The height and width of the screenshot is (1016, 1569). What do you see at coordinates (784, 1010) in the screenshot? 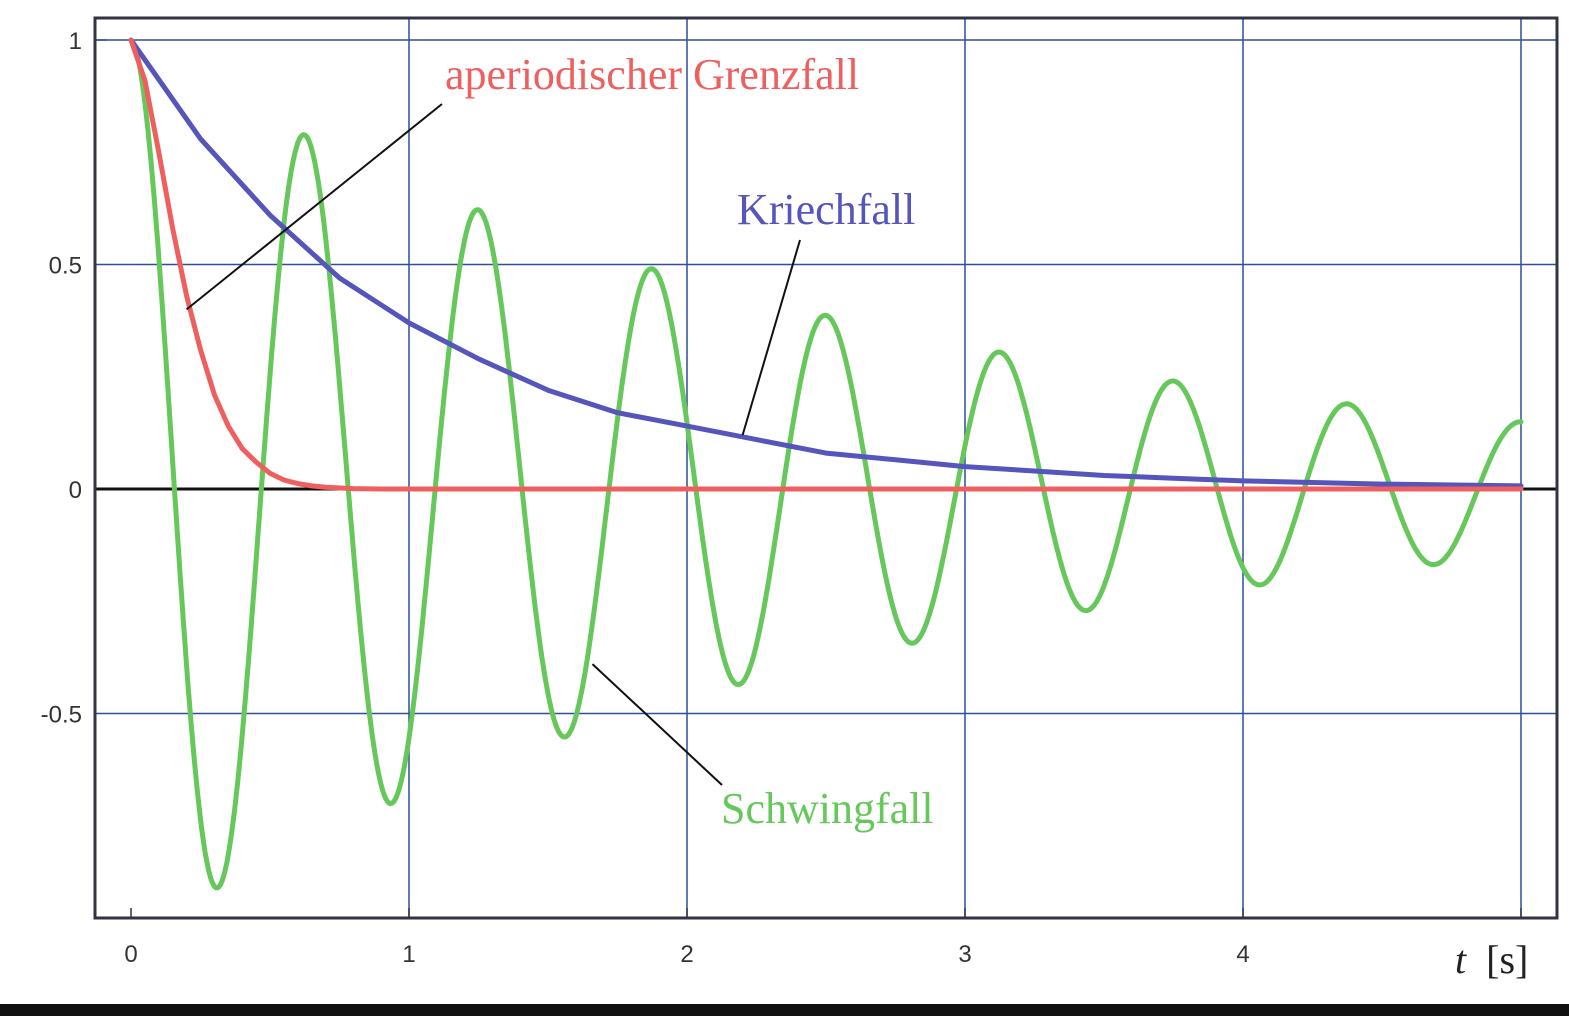
I see `scan-edge-bar` at bounding box center [784, 1010].